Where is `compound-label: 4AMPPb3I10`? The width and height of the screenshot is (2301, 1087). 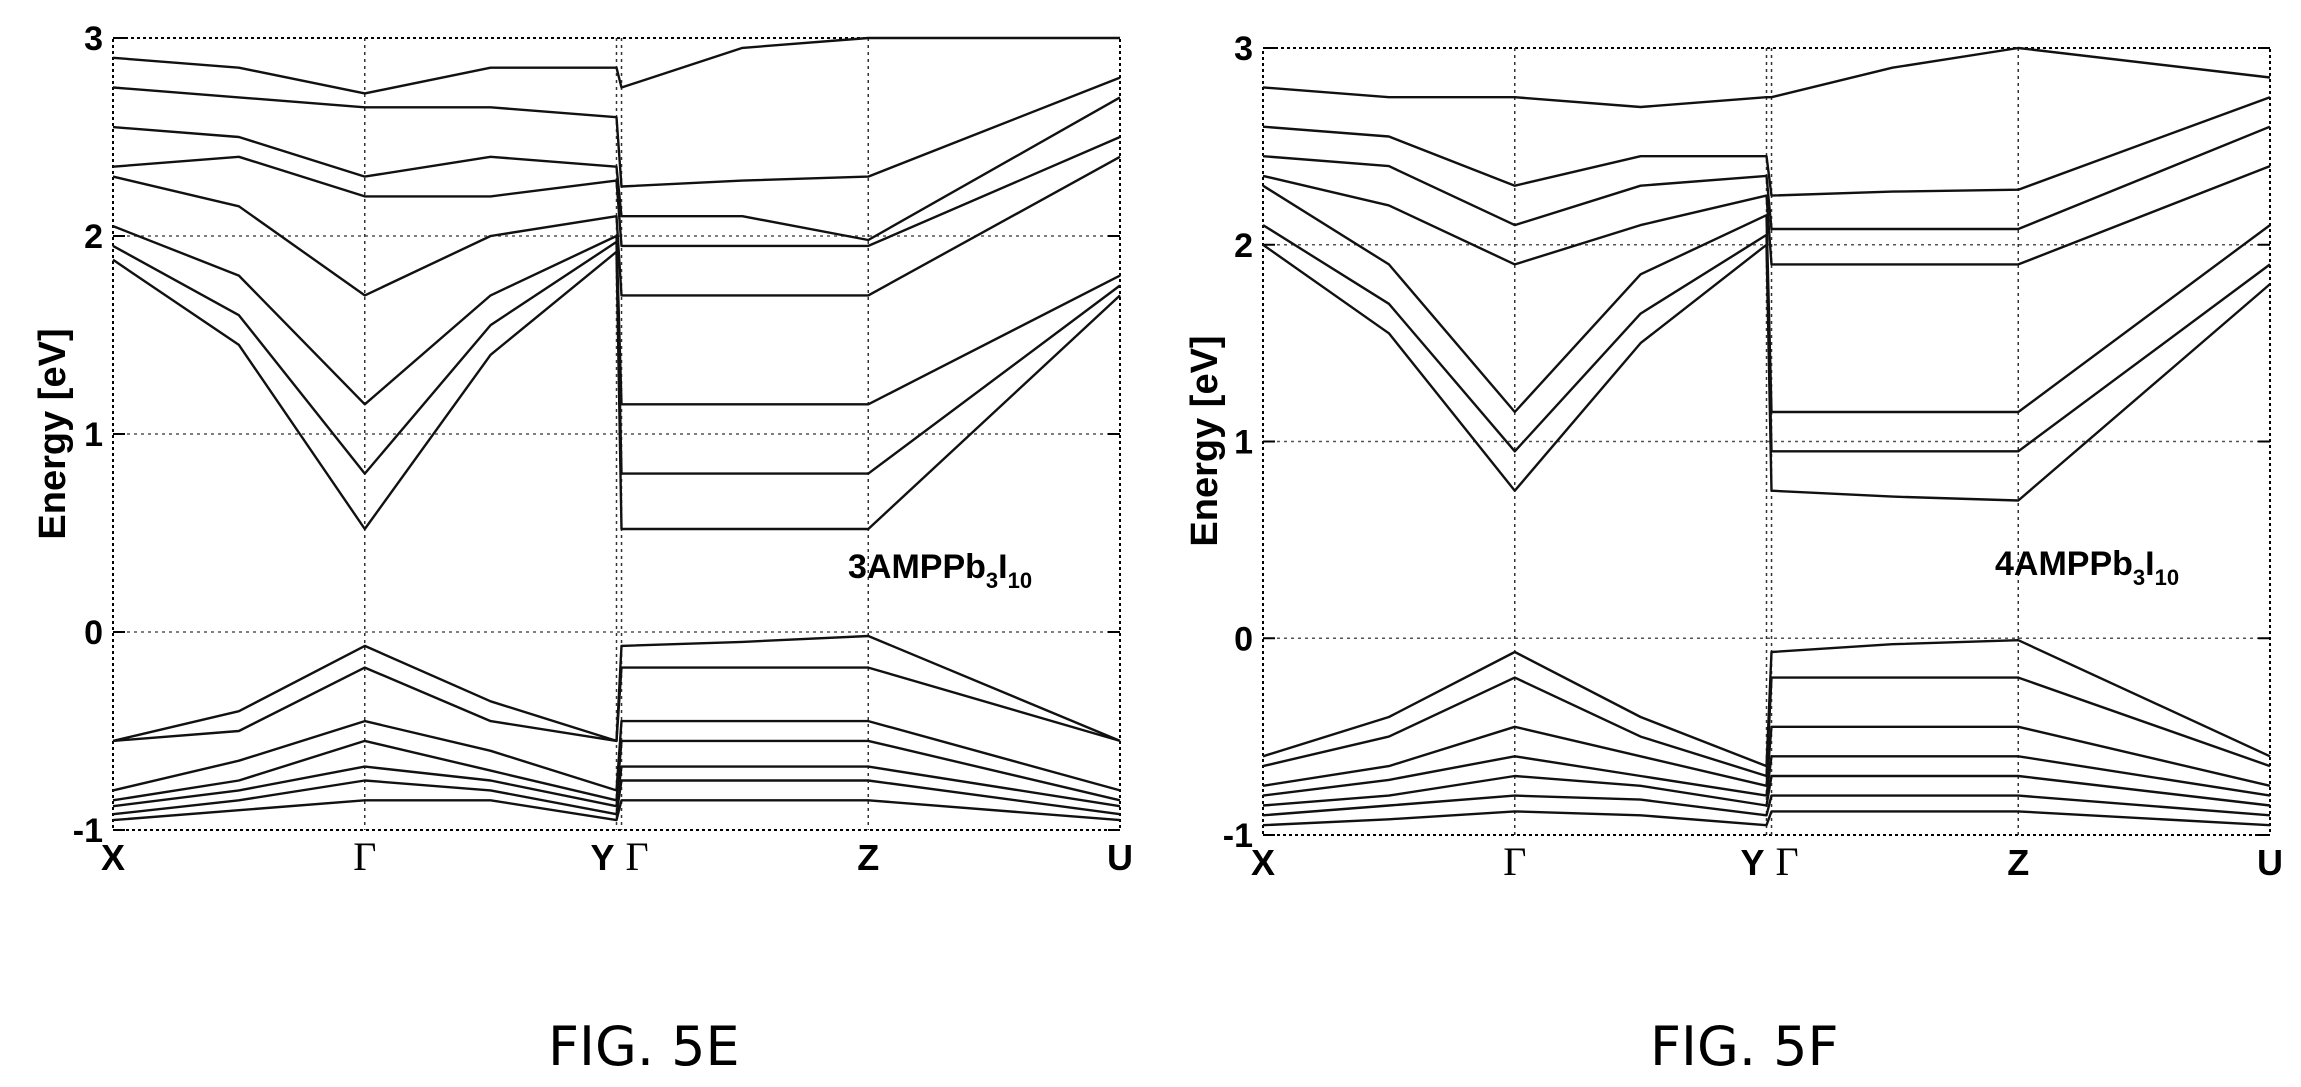
compound-label: 4AMPPb3I10 is located at coordinates (2087, 567).